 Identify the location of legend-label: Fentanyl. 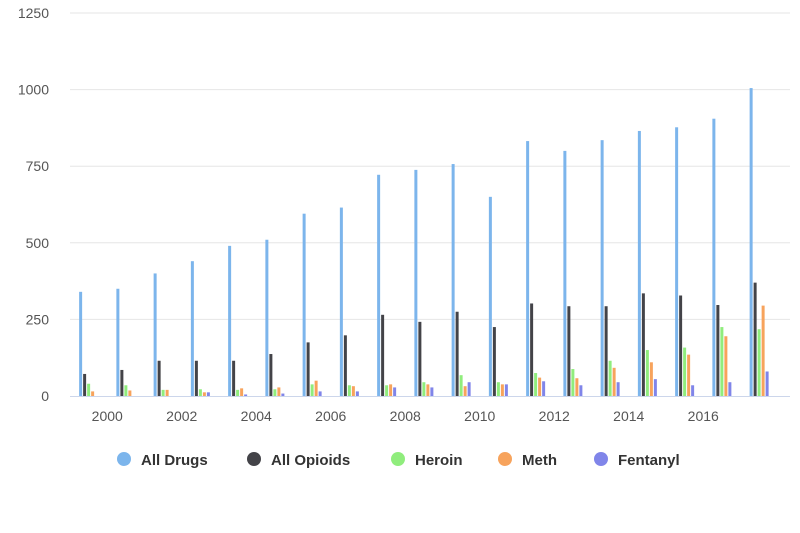
(649, 460).